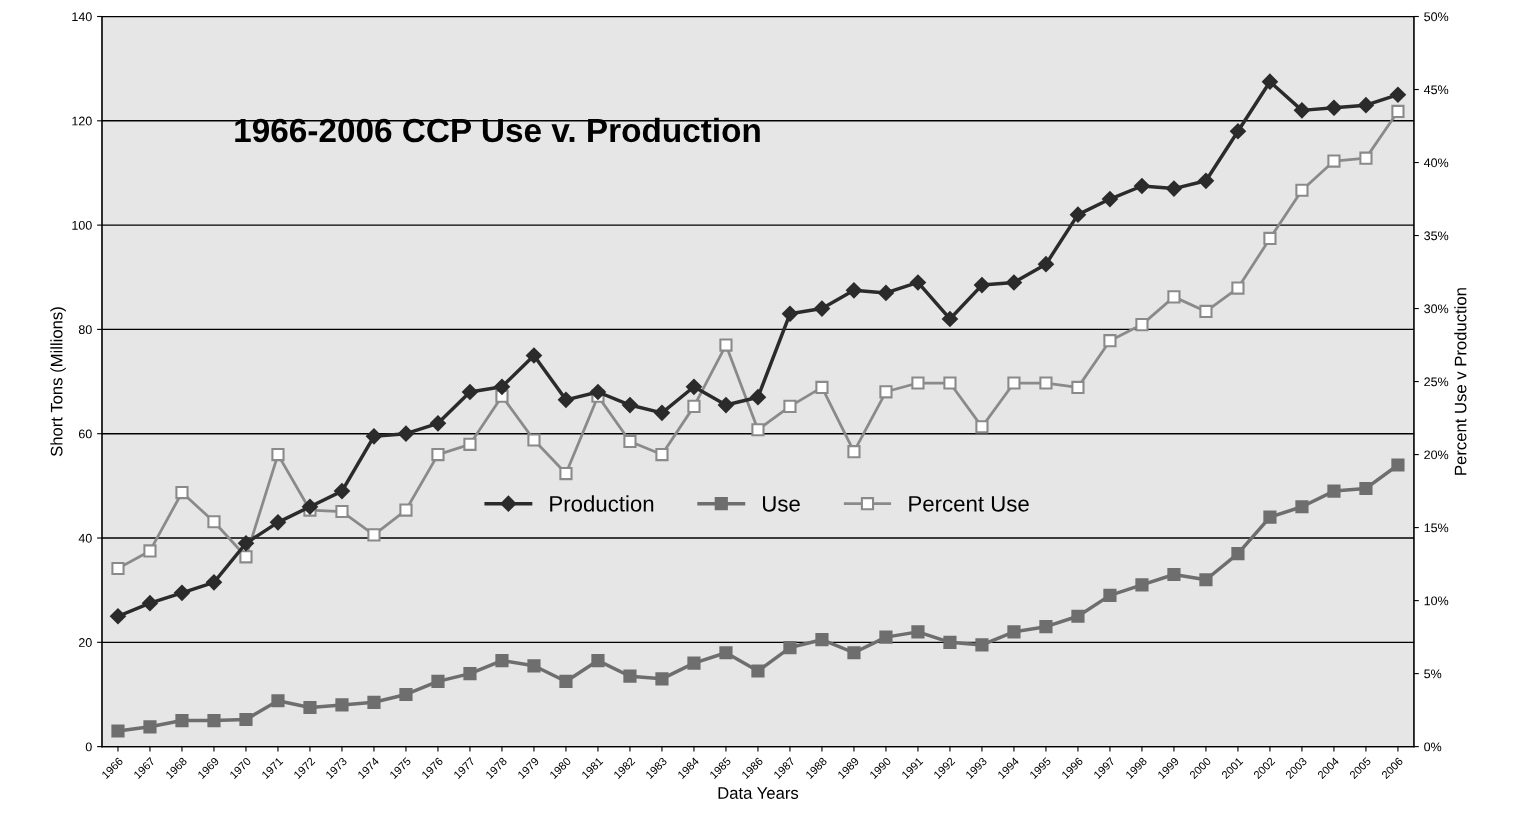 This screenshot has width=1522, height=825. What do you see at coordinates (758, 793) in the screenshot?
I see `x-axis-title: Data Years` at bounding box center [758, 793].